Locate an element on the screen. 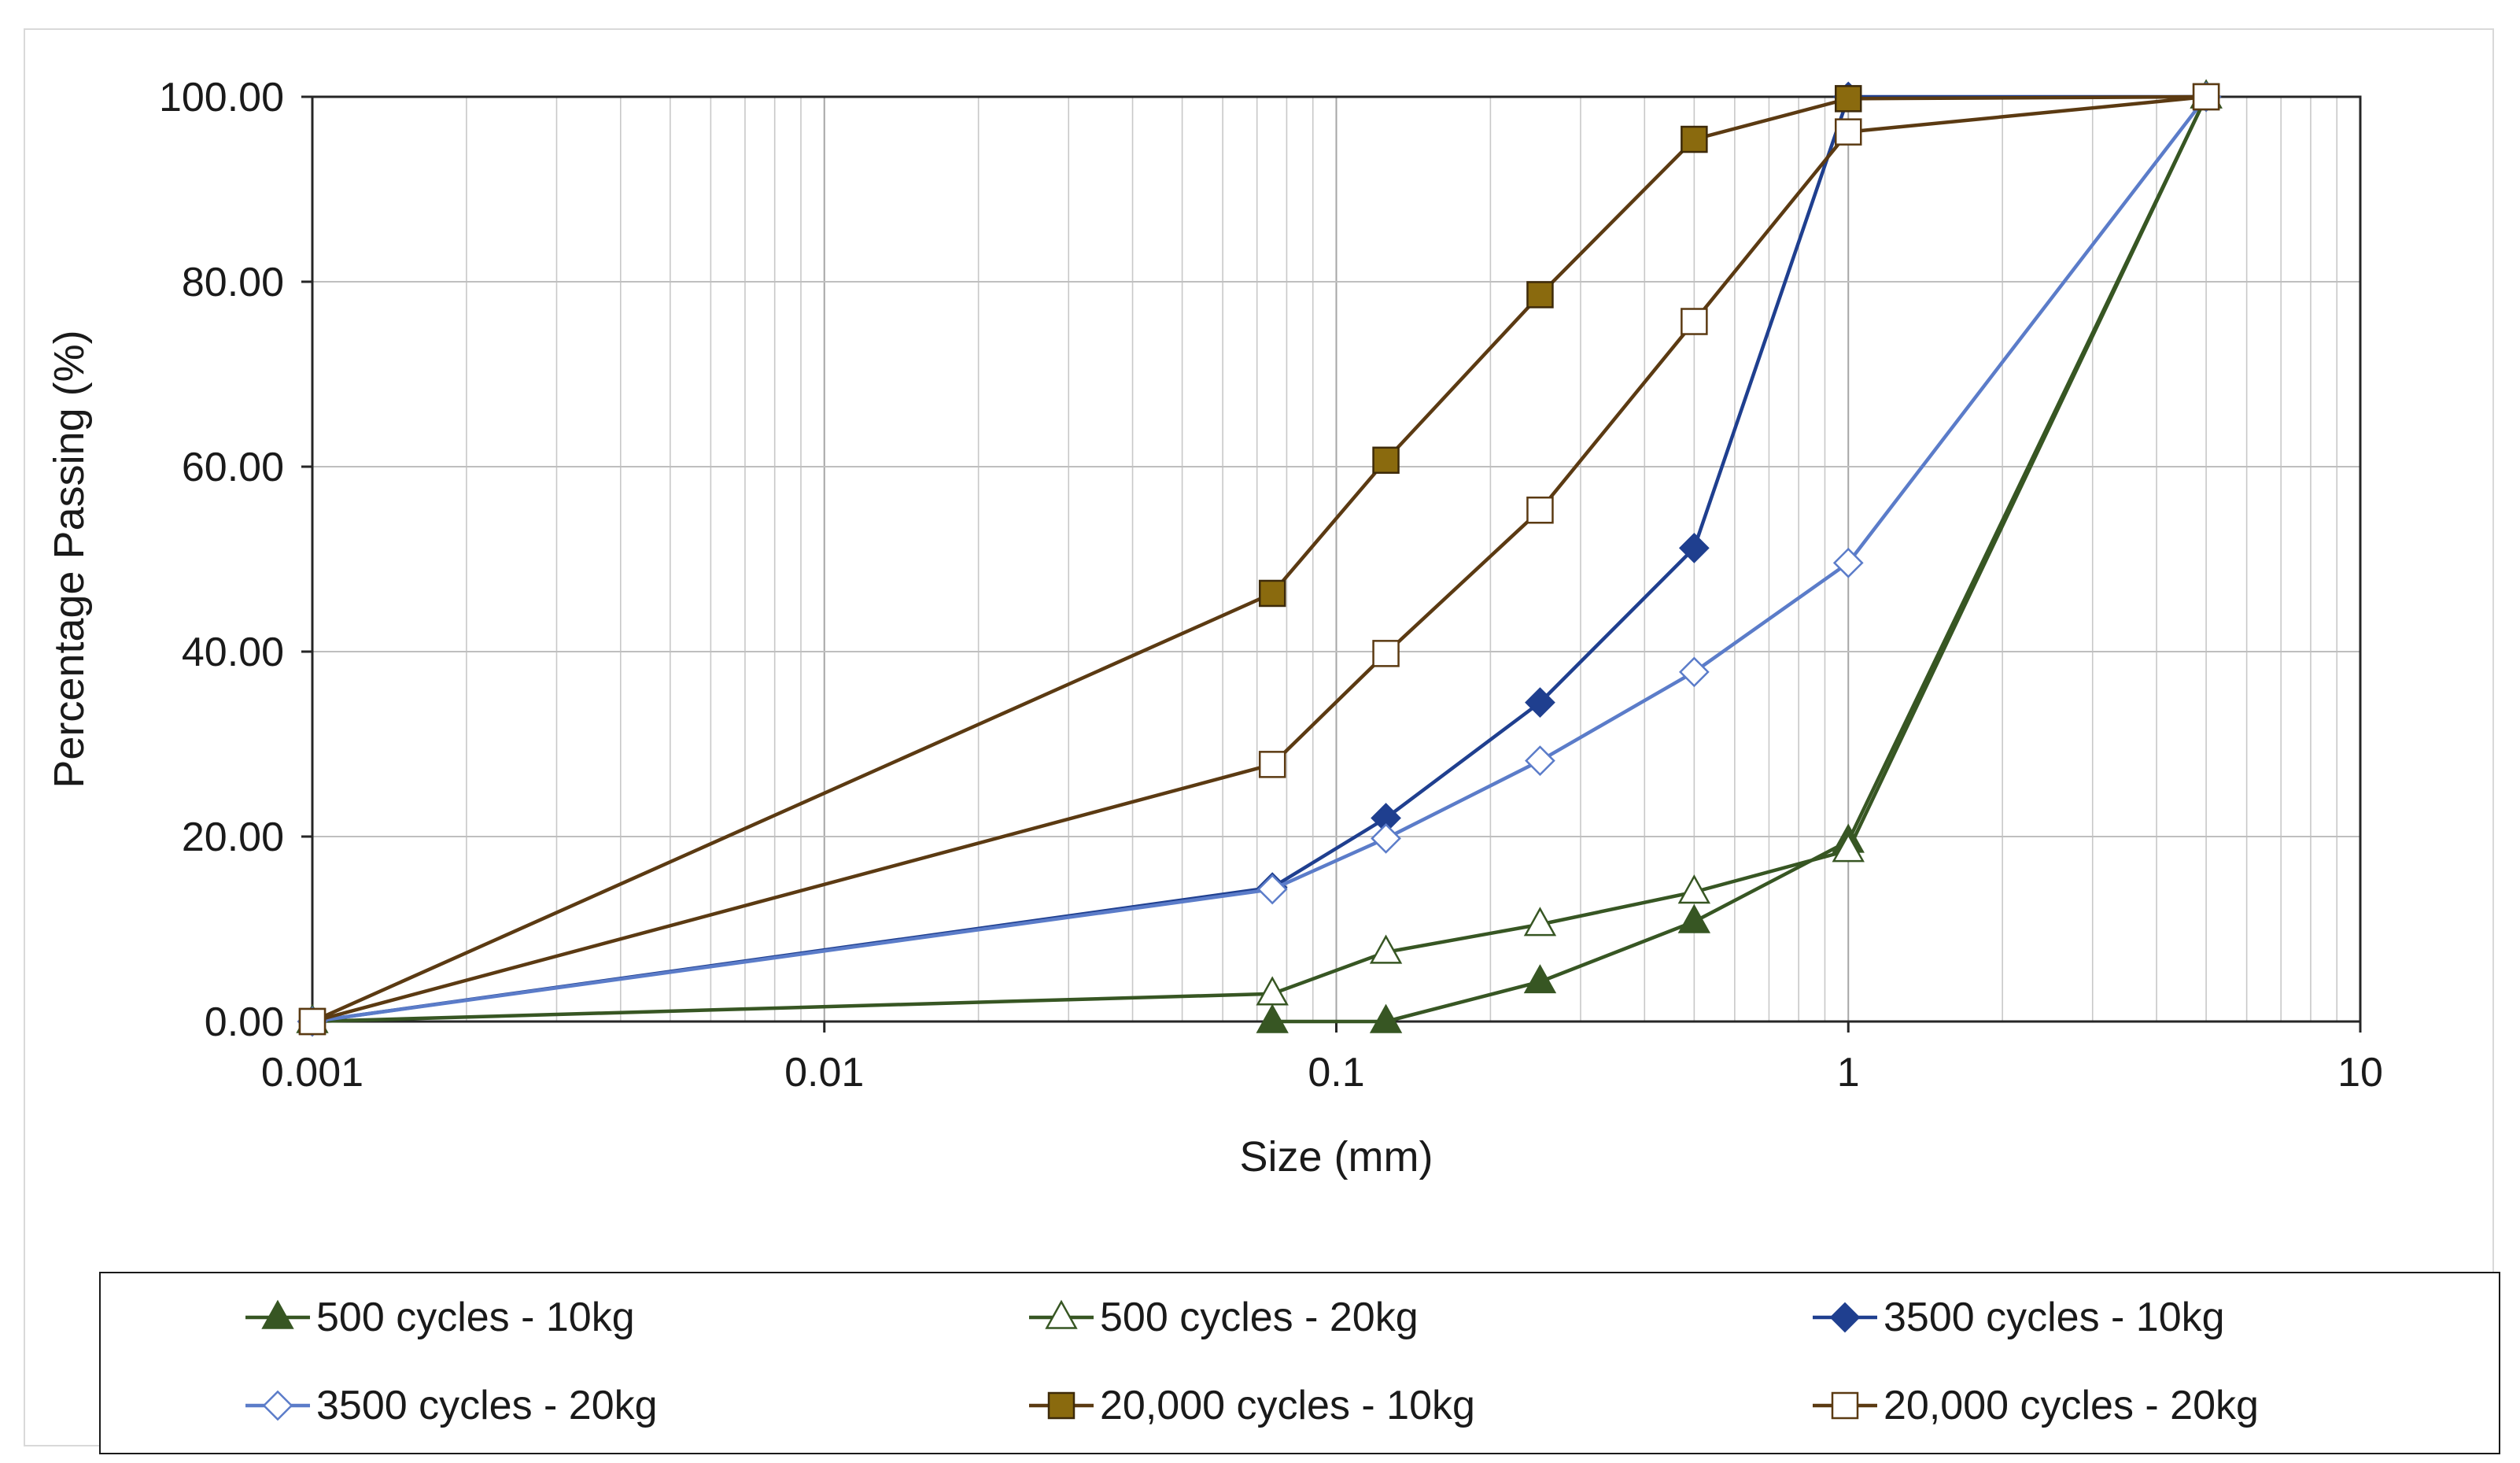  x-tick-label: 10 is located at coordinates (2360, 1072).